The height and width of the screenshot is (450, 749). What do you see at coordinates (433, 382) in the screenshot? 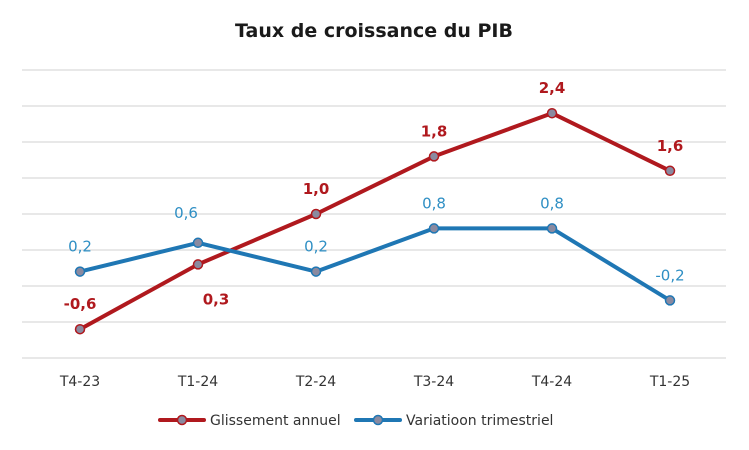
I see `x-tick-label: T3-24` at bounding box center [433, 382].